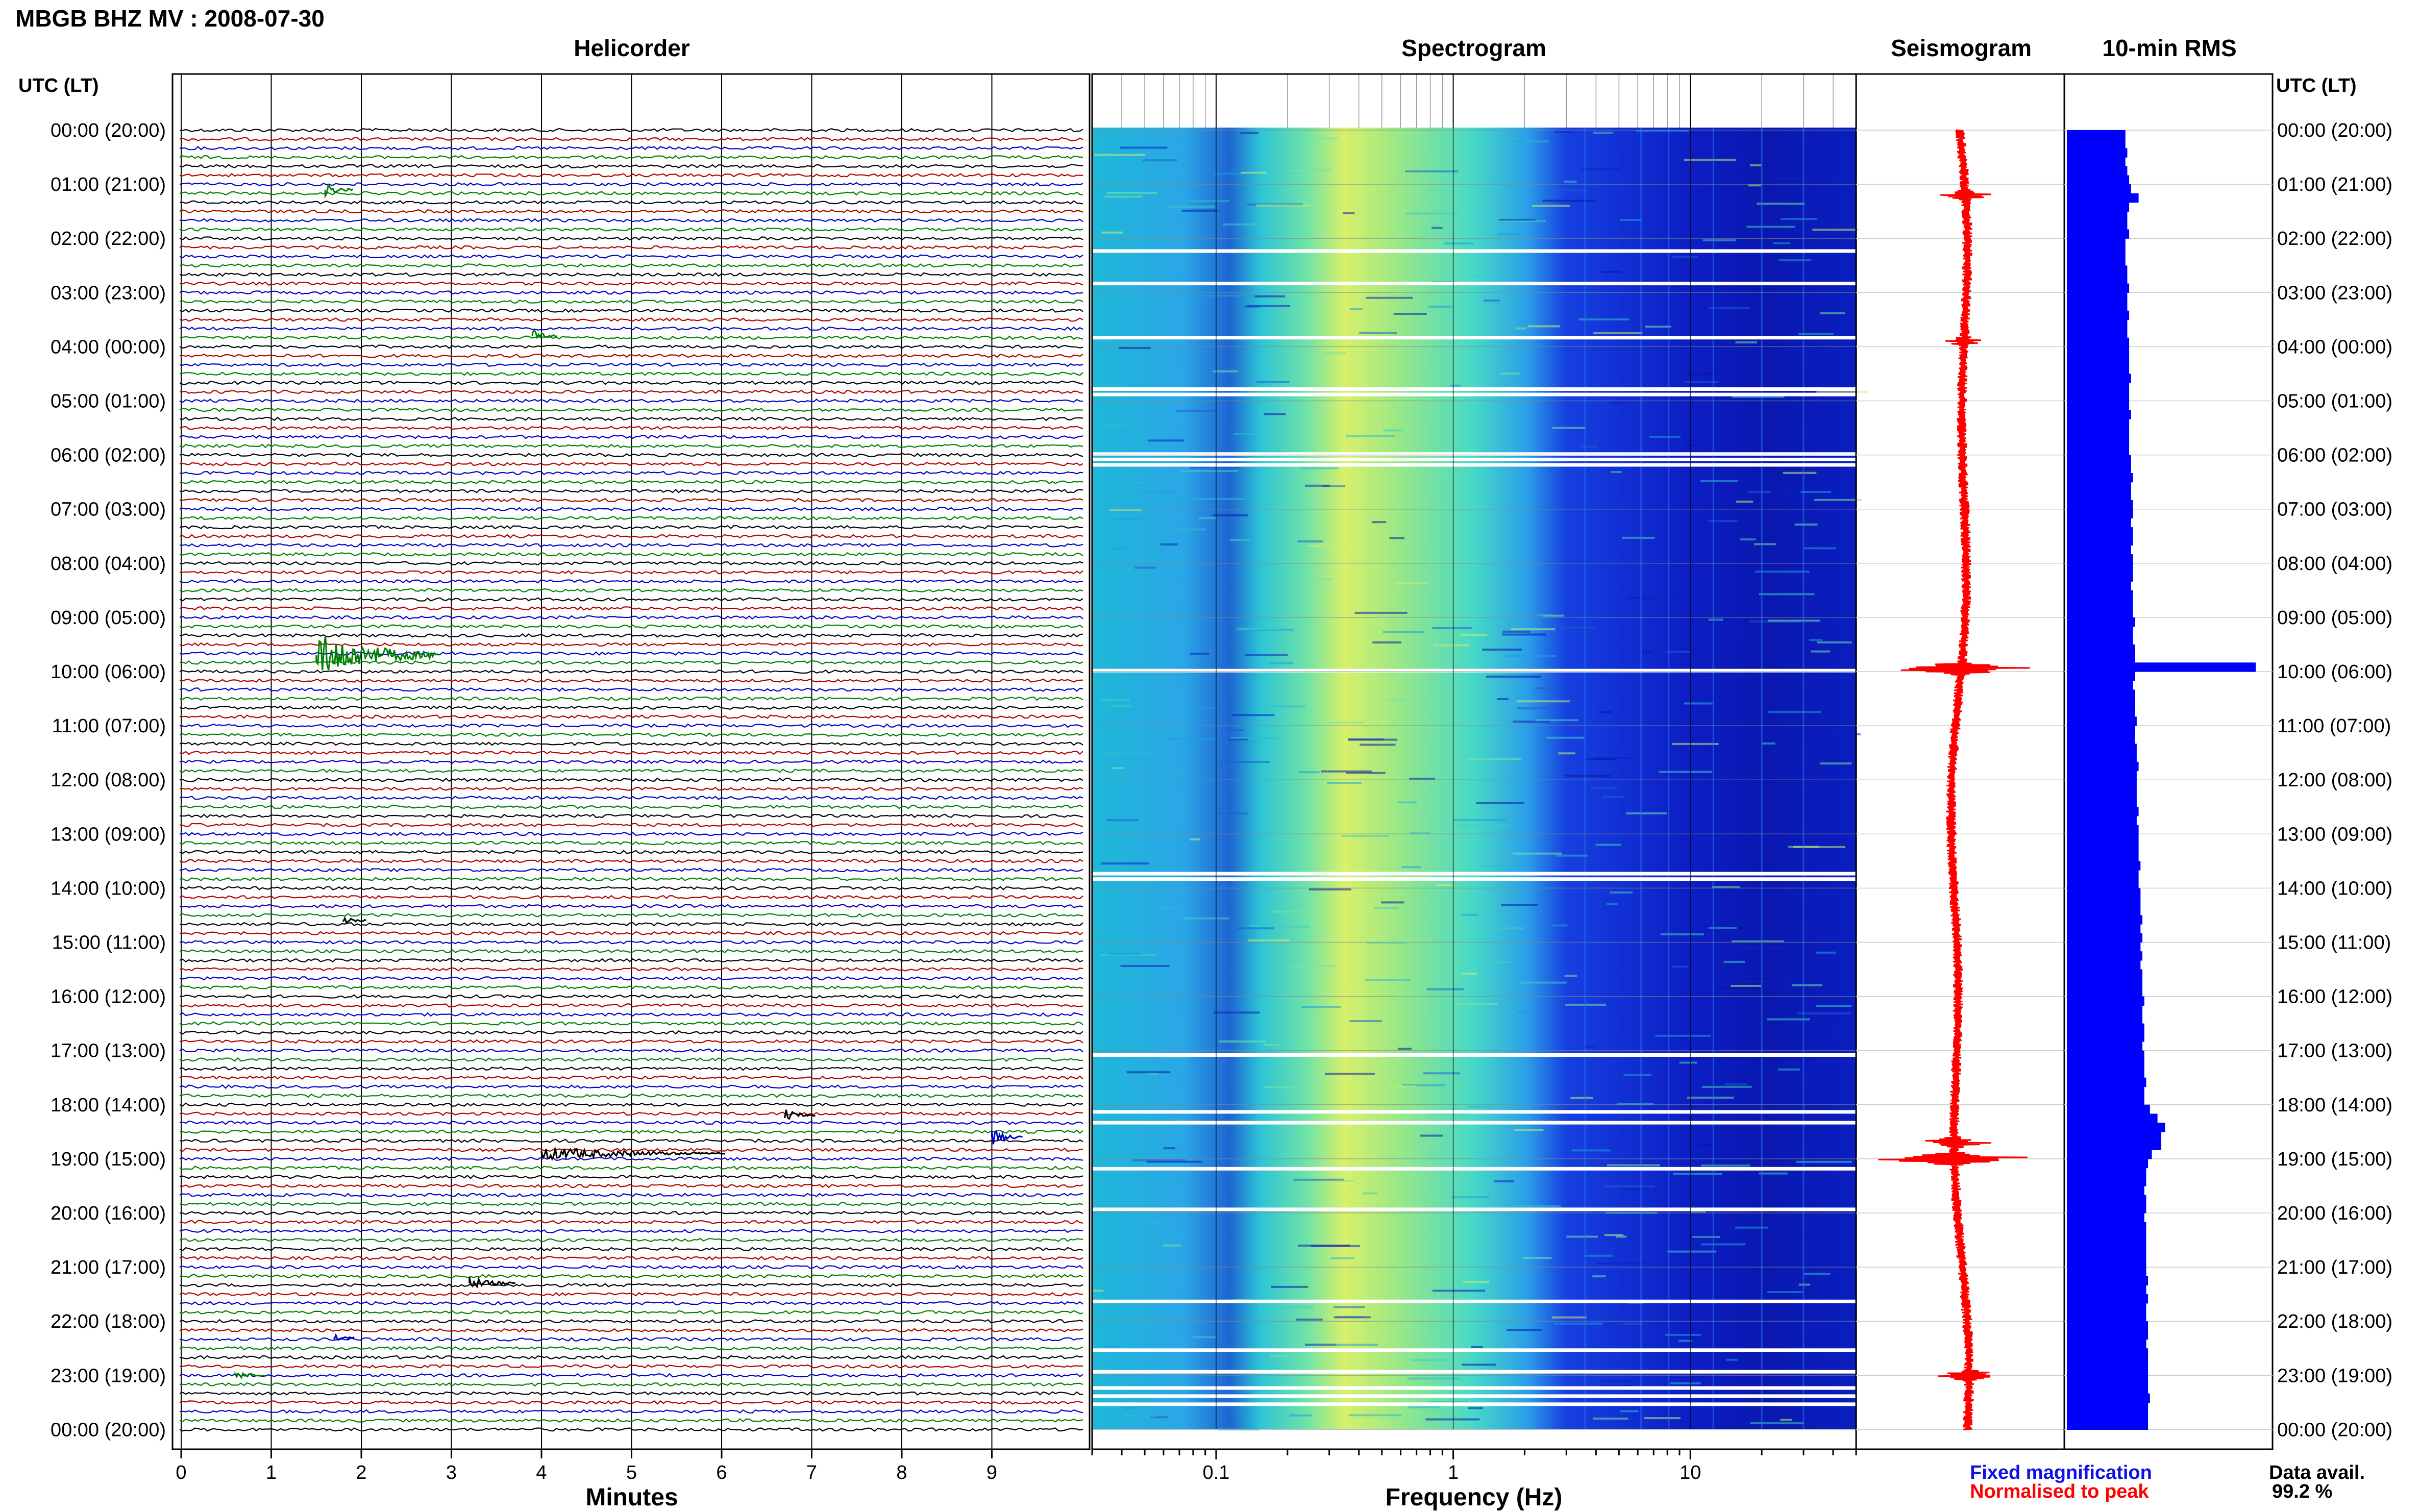  Describe the element at coordinates (1007, 1137) in the screenshot. I see `helicorder-event-burst` at that location.